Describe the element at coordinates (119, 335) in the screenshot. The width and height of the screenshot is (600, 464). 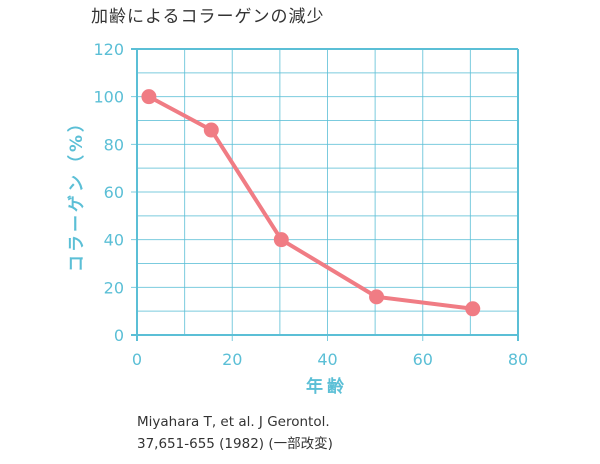
I see `y-tick-label: 0` at that location.